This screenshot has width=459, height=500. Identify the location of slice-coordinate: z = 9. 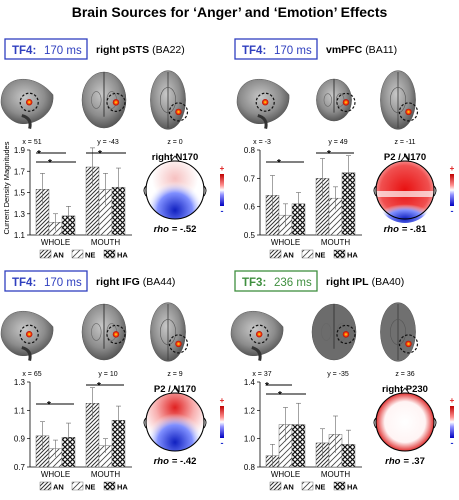
(174, 374).